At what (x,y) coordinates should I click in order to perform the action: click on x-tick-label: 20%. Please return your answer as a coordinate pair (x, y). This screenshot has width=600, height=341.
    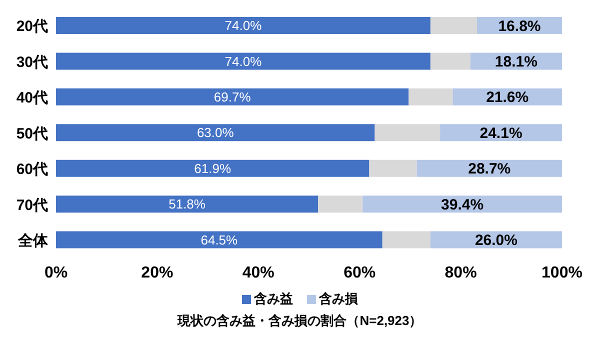
    Looking at the image, I should click on (157, 273).